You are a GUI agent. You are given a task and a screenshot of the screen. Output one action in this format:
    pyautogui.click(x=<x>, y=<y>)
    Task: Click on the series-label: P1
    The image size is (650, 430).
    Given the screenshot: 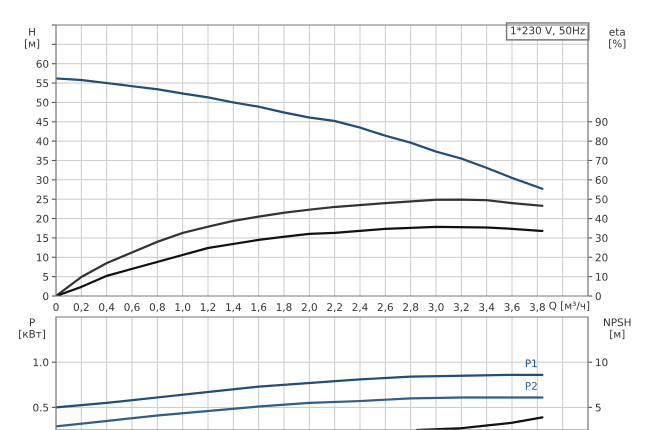 What is the action you would take?
    pyautogui.click(x=531, y=364)
    